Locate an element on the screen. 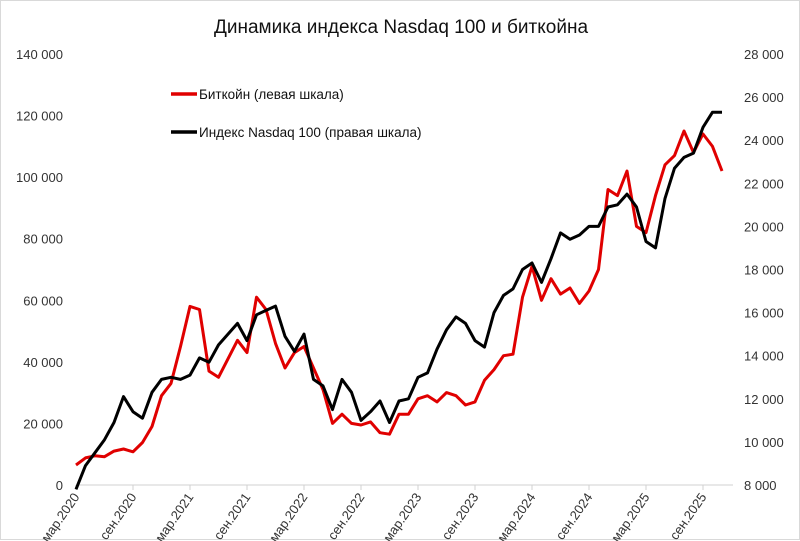 Image resolution: width=800 pixels, height=541 pixels. right-tick-label: 24 000 is located at coordinates (764, 140).